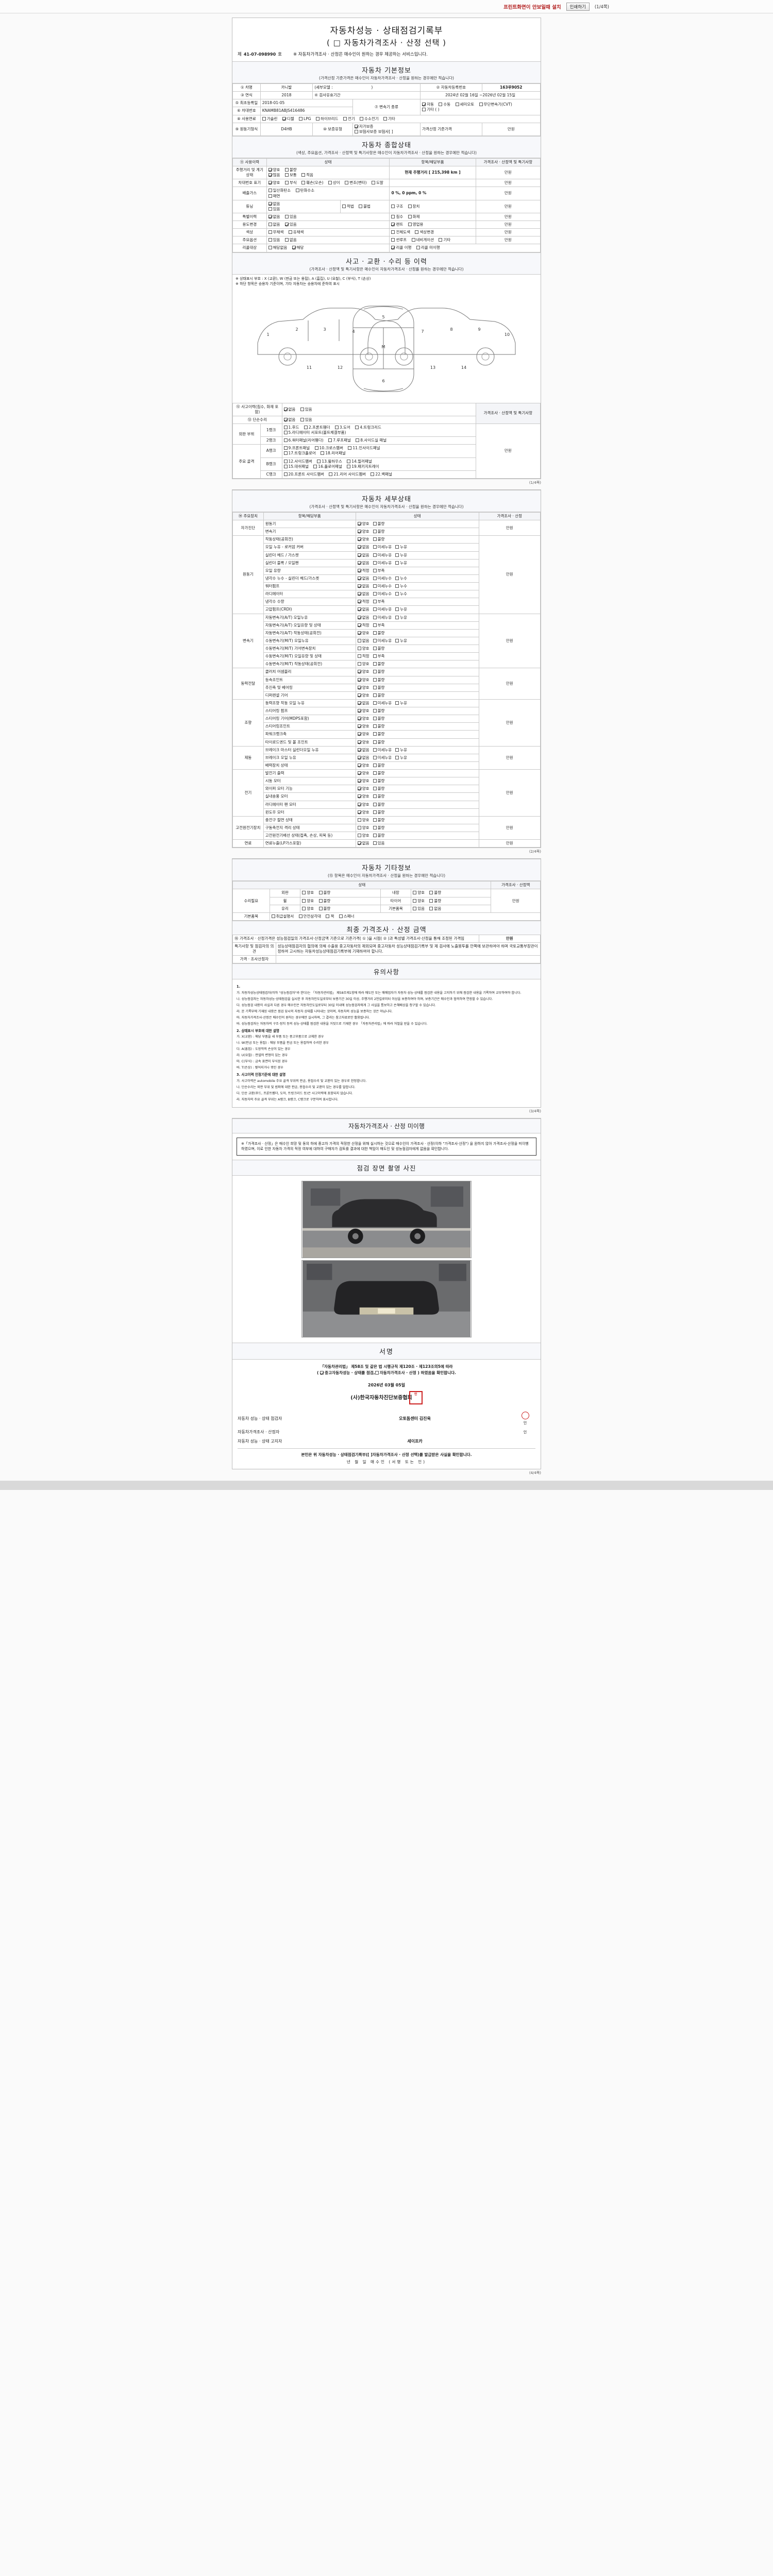 The image size is (773, 2576). I want to click on detail-option: 누수, so click(401, 594).